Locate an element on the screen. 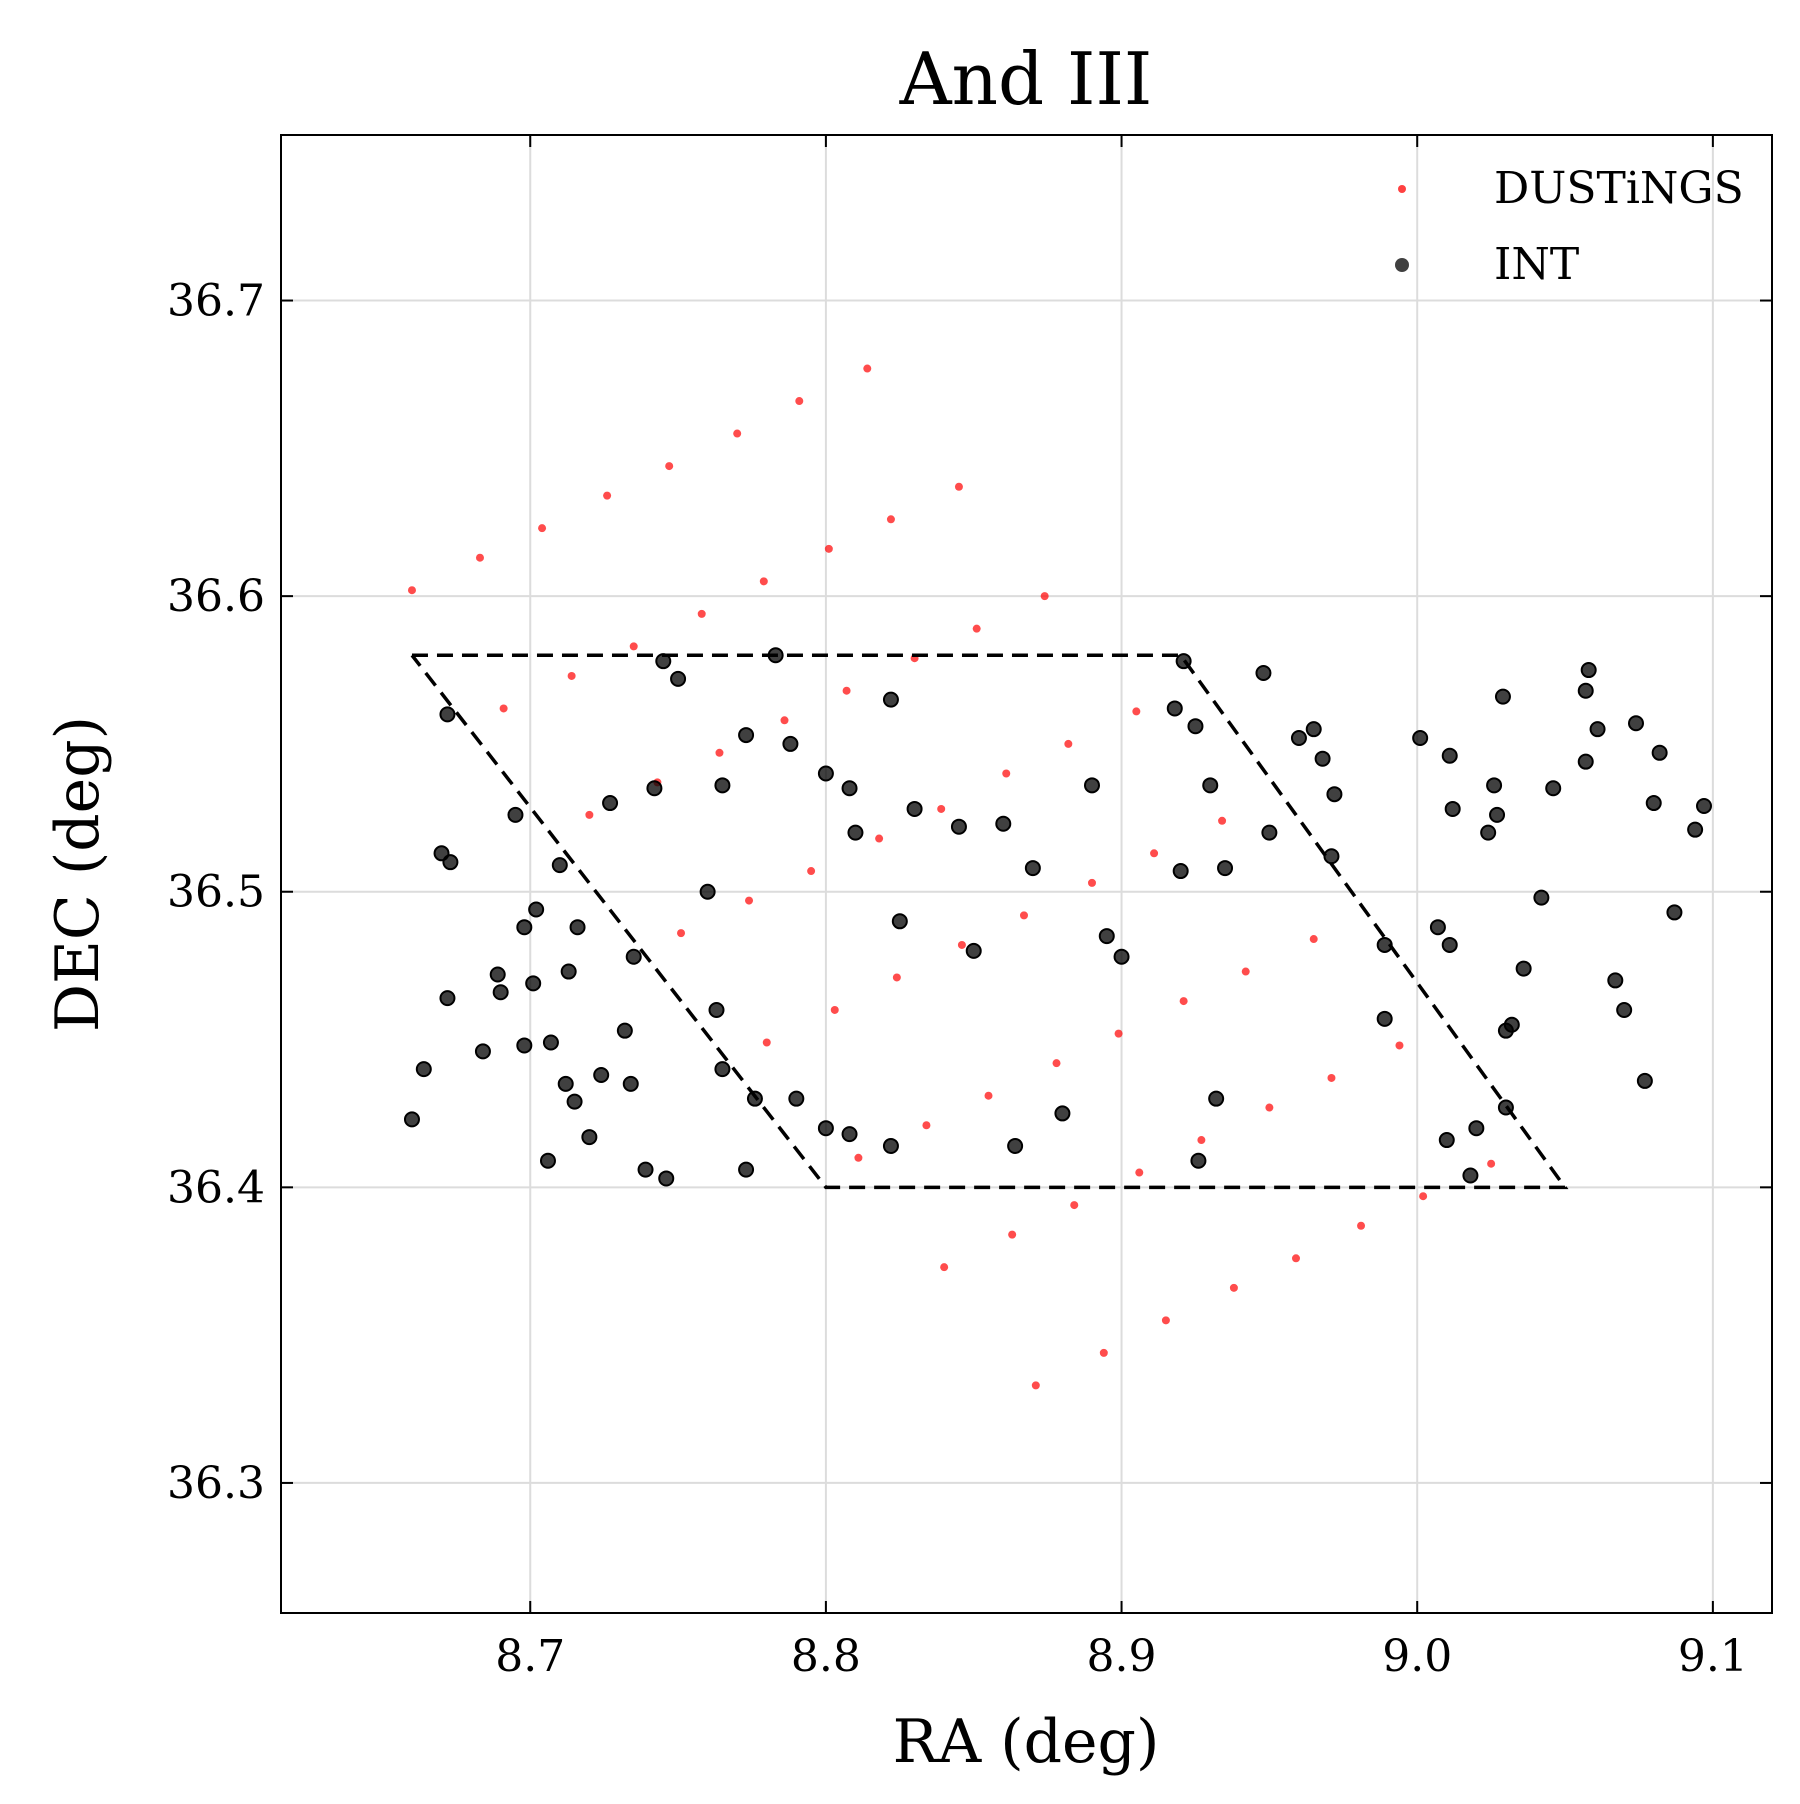  x-tick-label: 8.9 is located at coordinates (1122, 1656).